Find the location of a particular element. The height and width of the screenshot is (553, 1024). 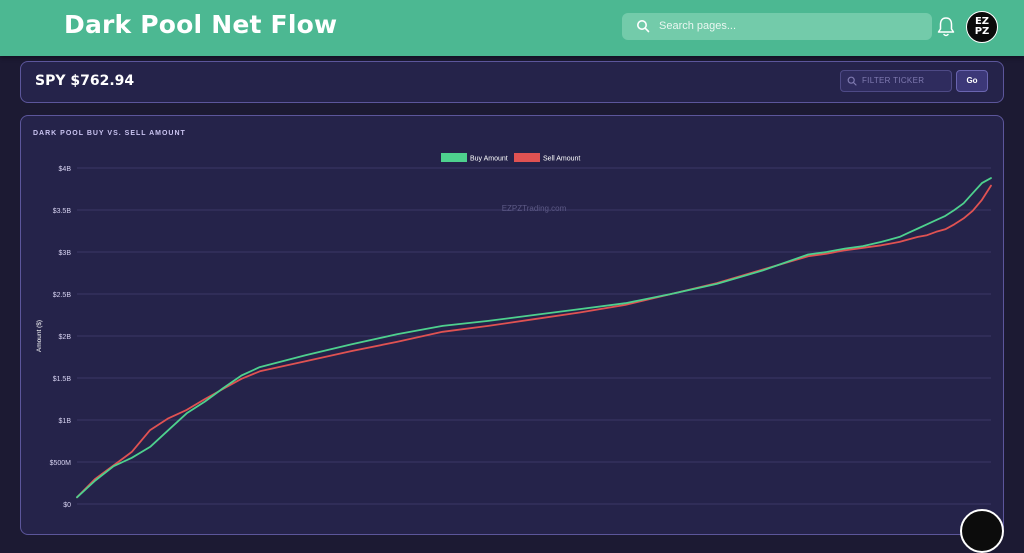

y-tick-label: $3B is located at coordinates (65, 253).